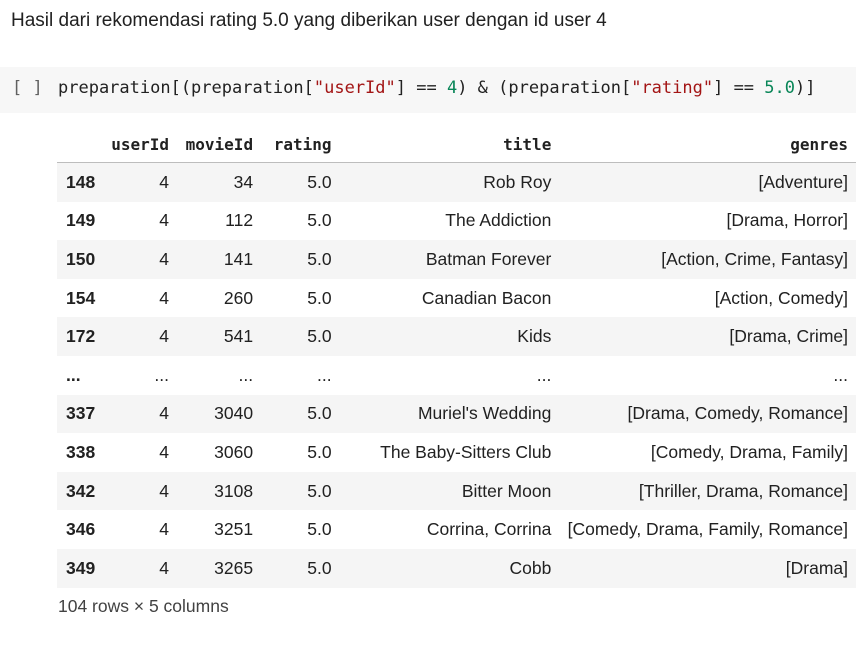  What do you see at coordinates (234, 413) in the screenshot?
I see `cell-movieid: 3040` at bounding box center [234, 413].